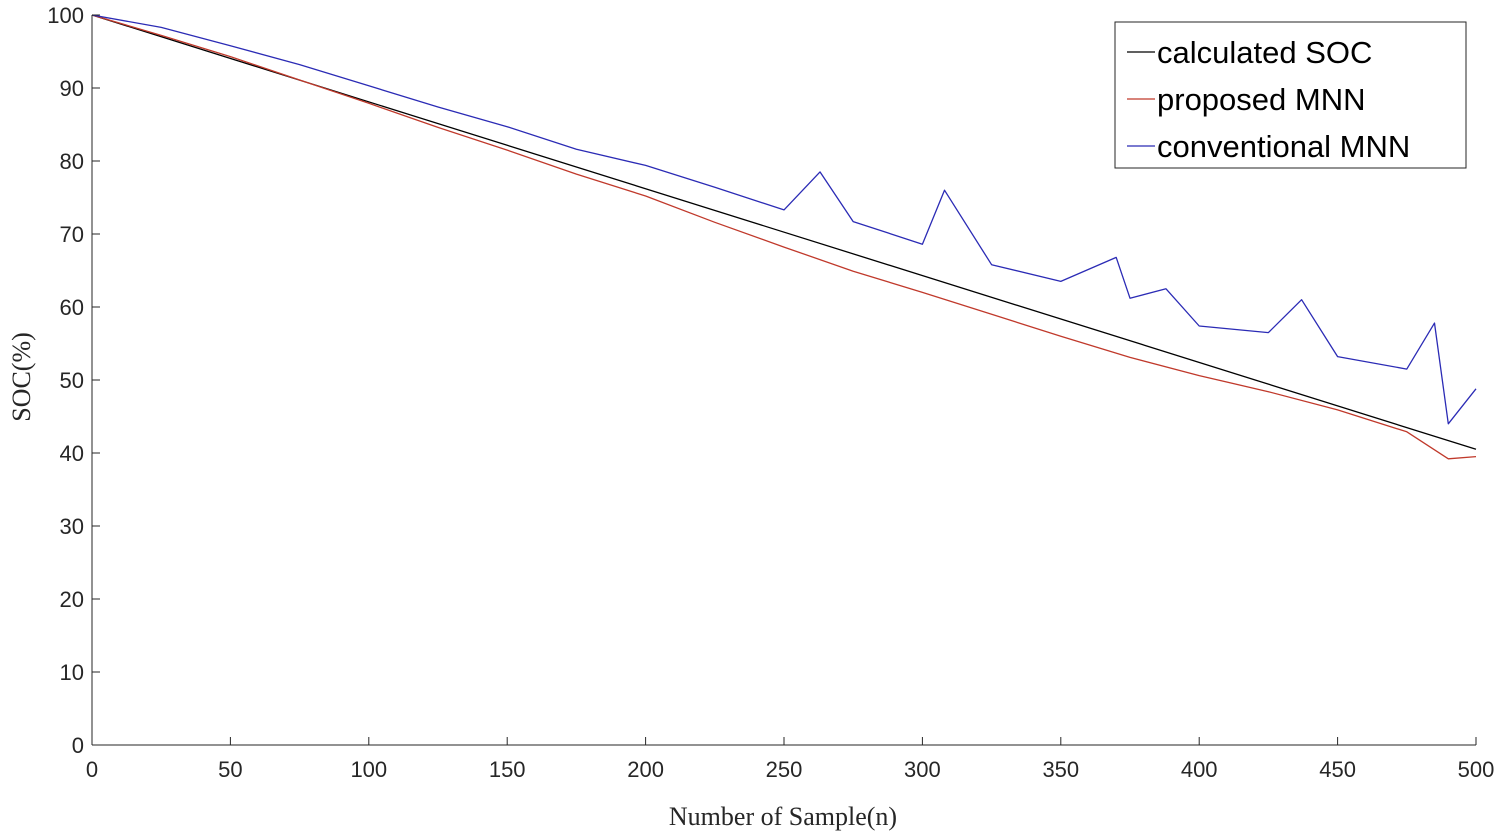 Image resolution: width=1500 pixels, height=836 pixels. I want to click on x-tick-label: 100, so click(368, 769).